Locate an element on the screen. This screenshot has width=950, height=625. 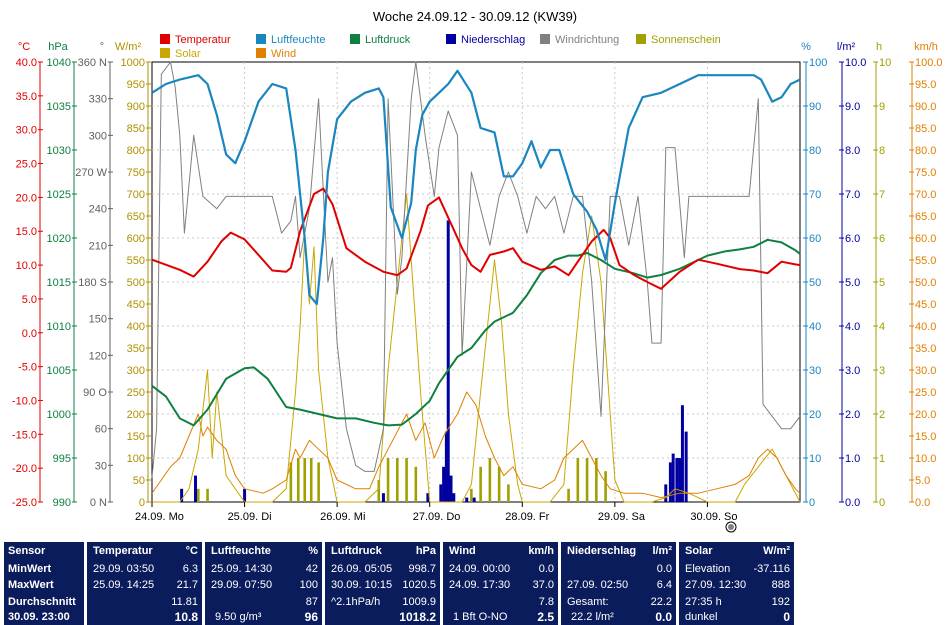
press-axis-tick: 1035 is located at coordinates (59, 107).